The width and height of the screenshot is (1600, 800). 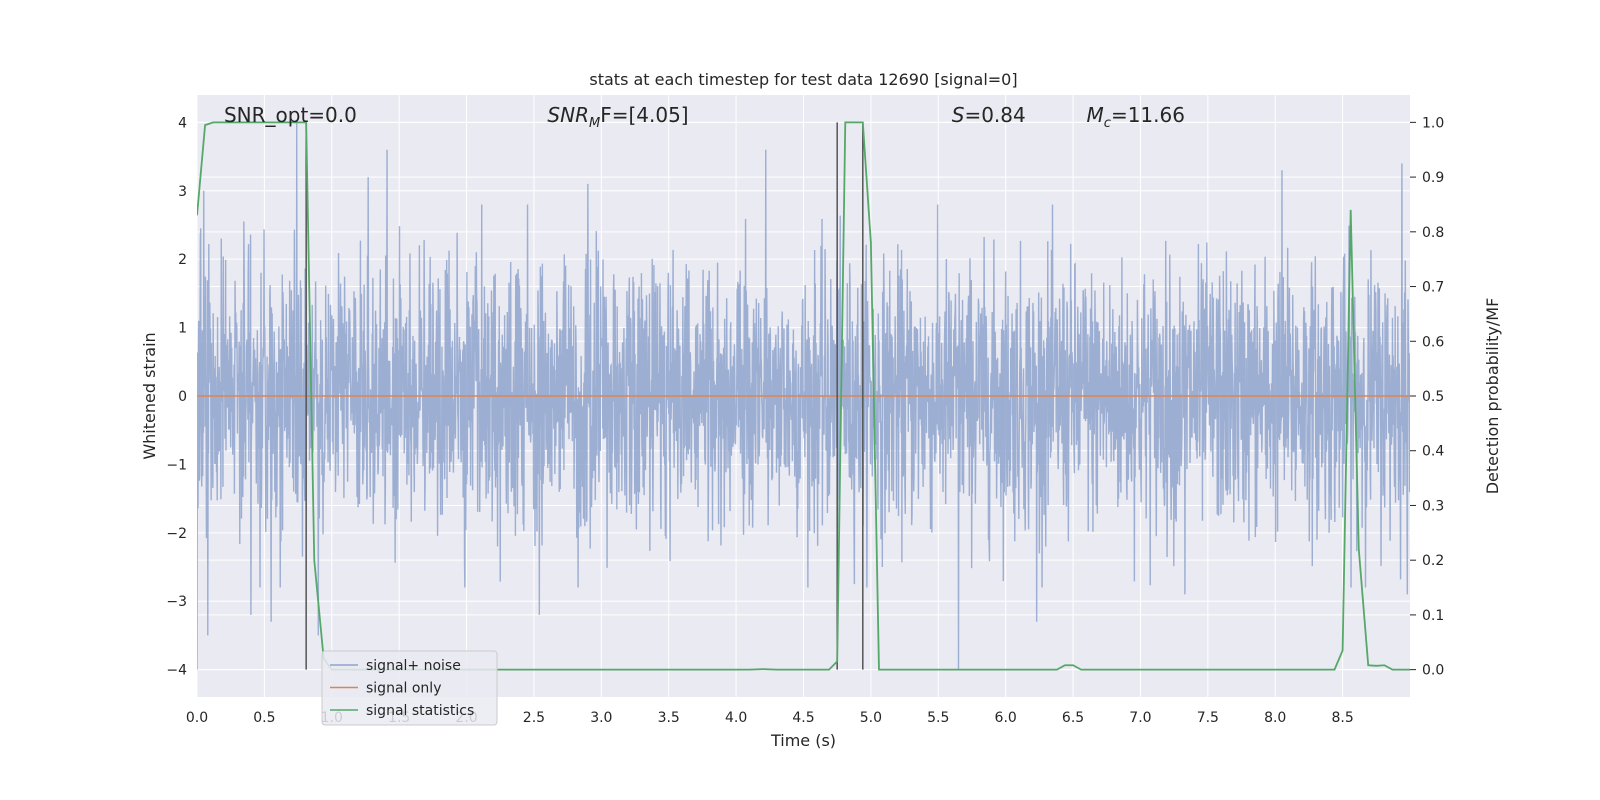 I want to click on y-right-tick-label: 0.5, so click(x=1433, y=397).